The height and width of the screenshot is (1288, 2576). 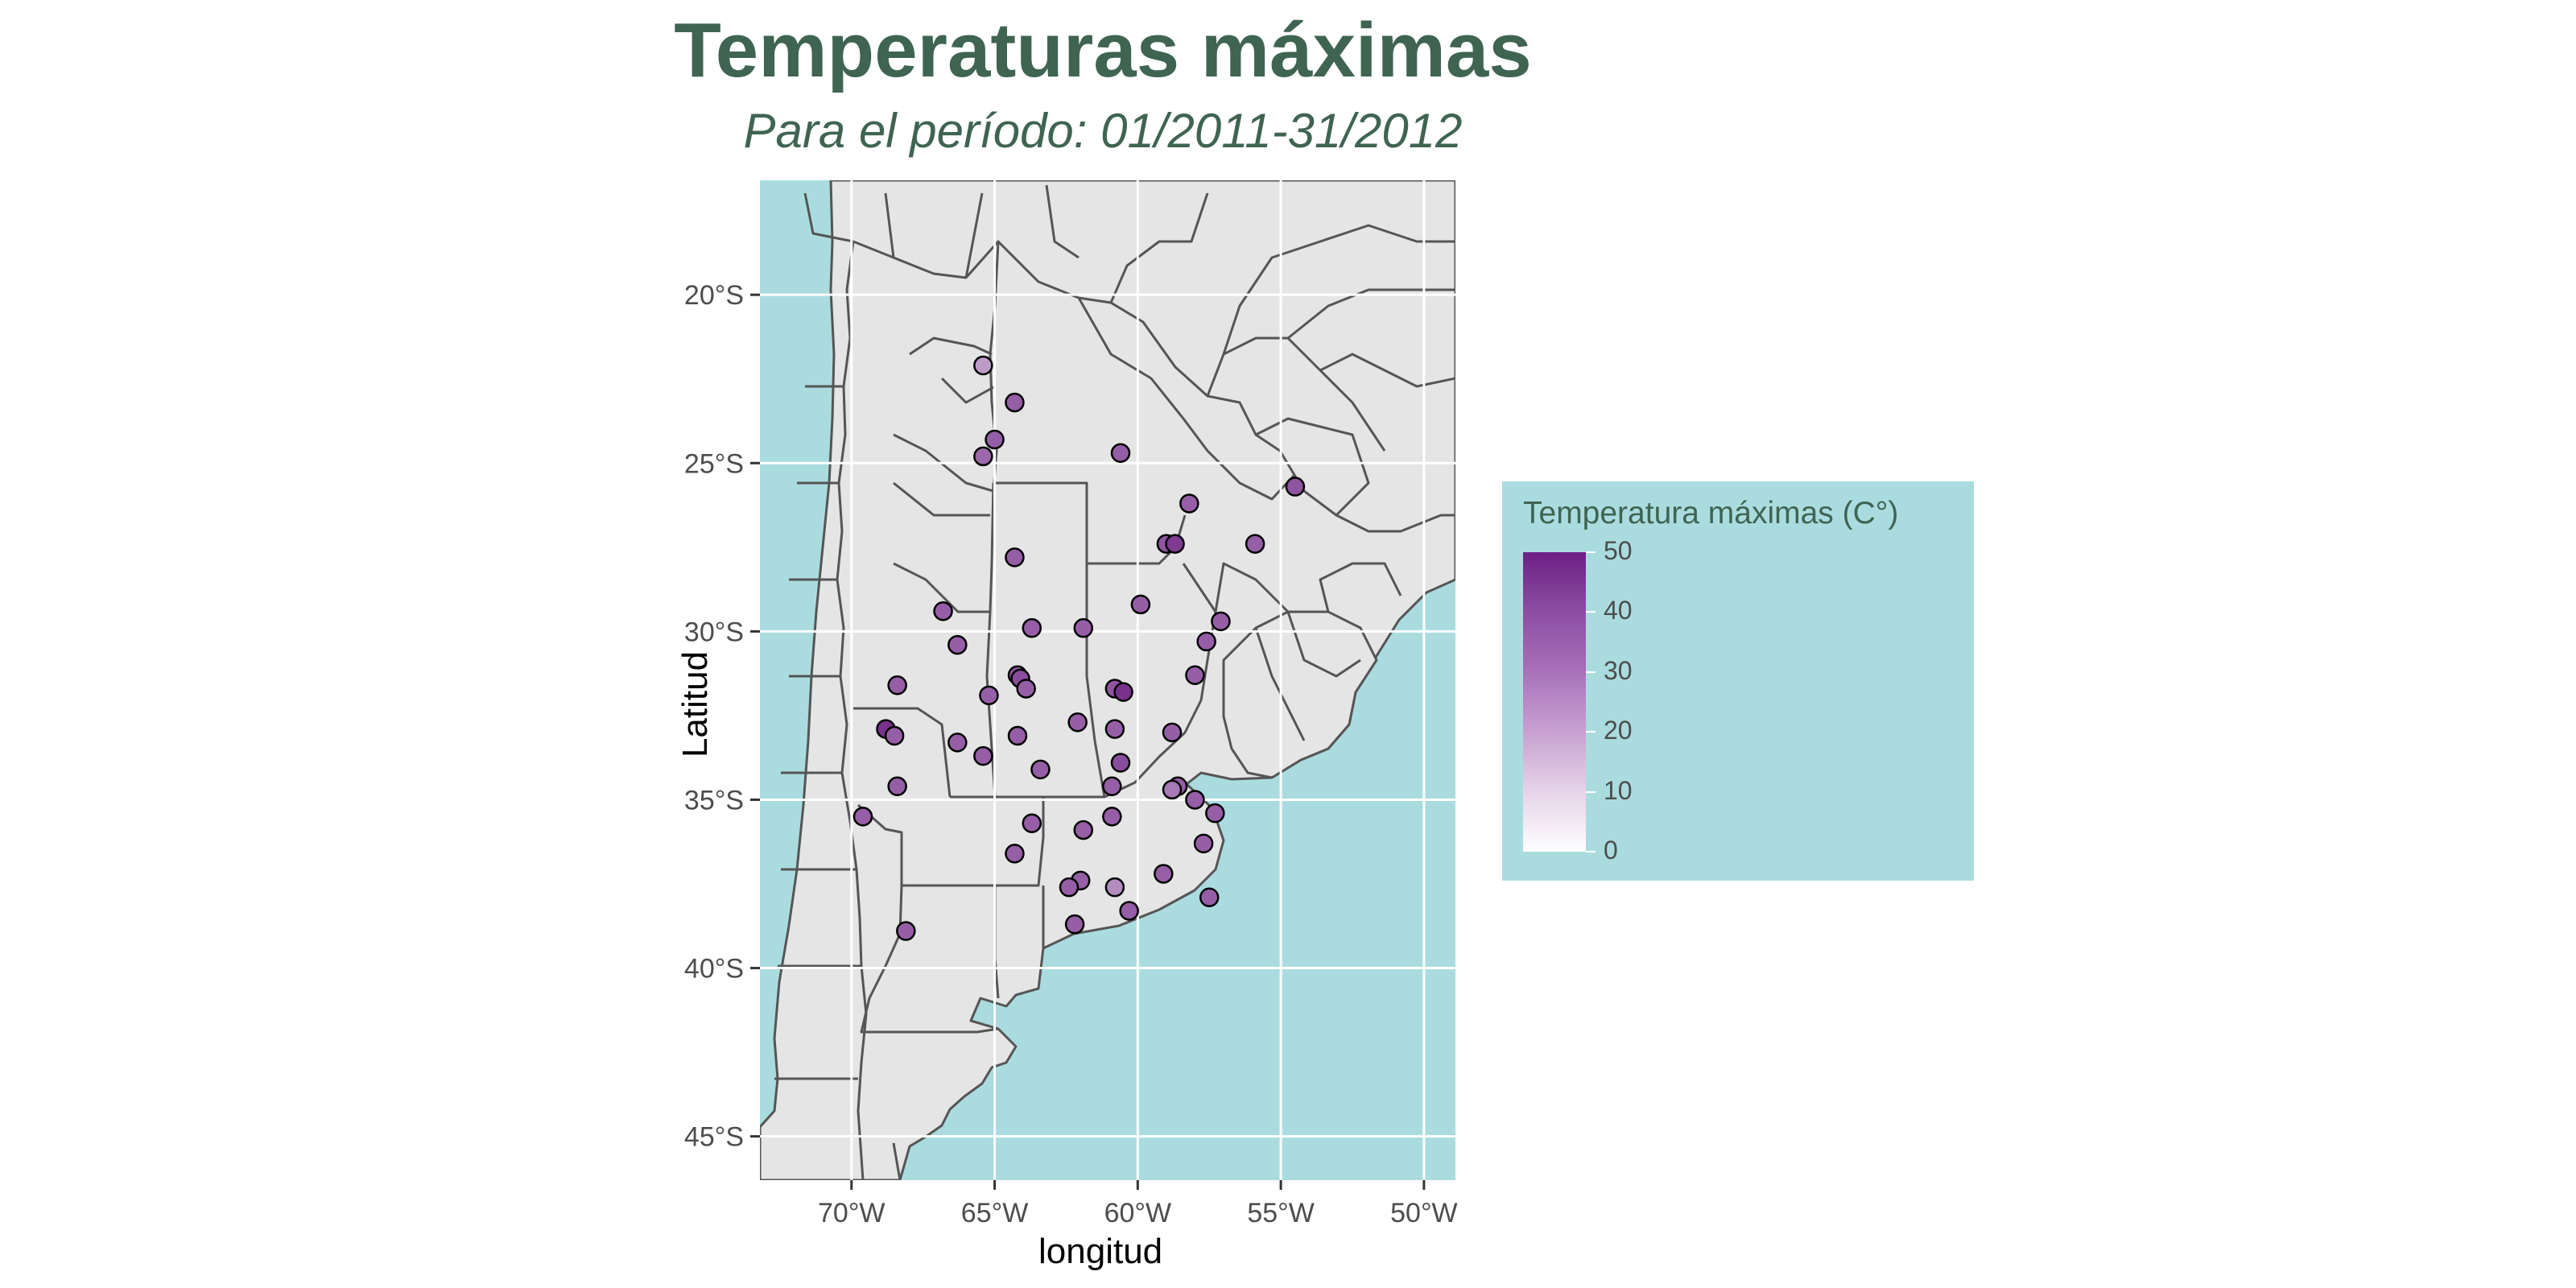 What do you see at coordinates (714, 1137) in the screenshot?
I see `y-tick-label: 45°S` at bounding box center [714, 1137].